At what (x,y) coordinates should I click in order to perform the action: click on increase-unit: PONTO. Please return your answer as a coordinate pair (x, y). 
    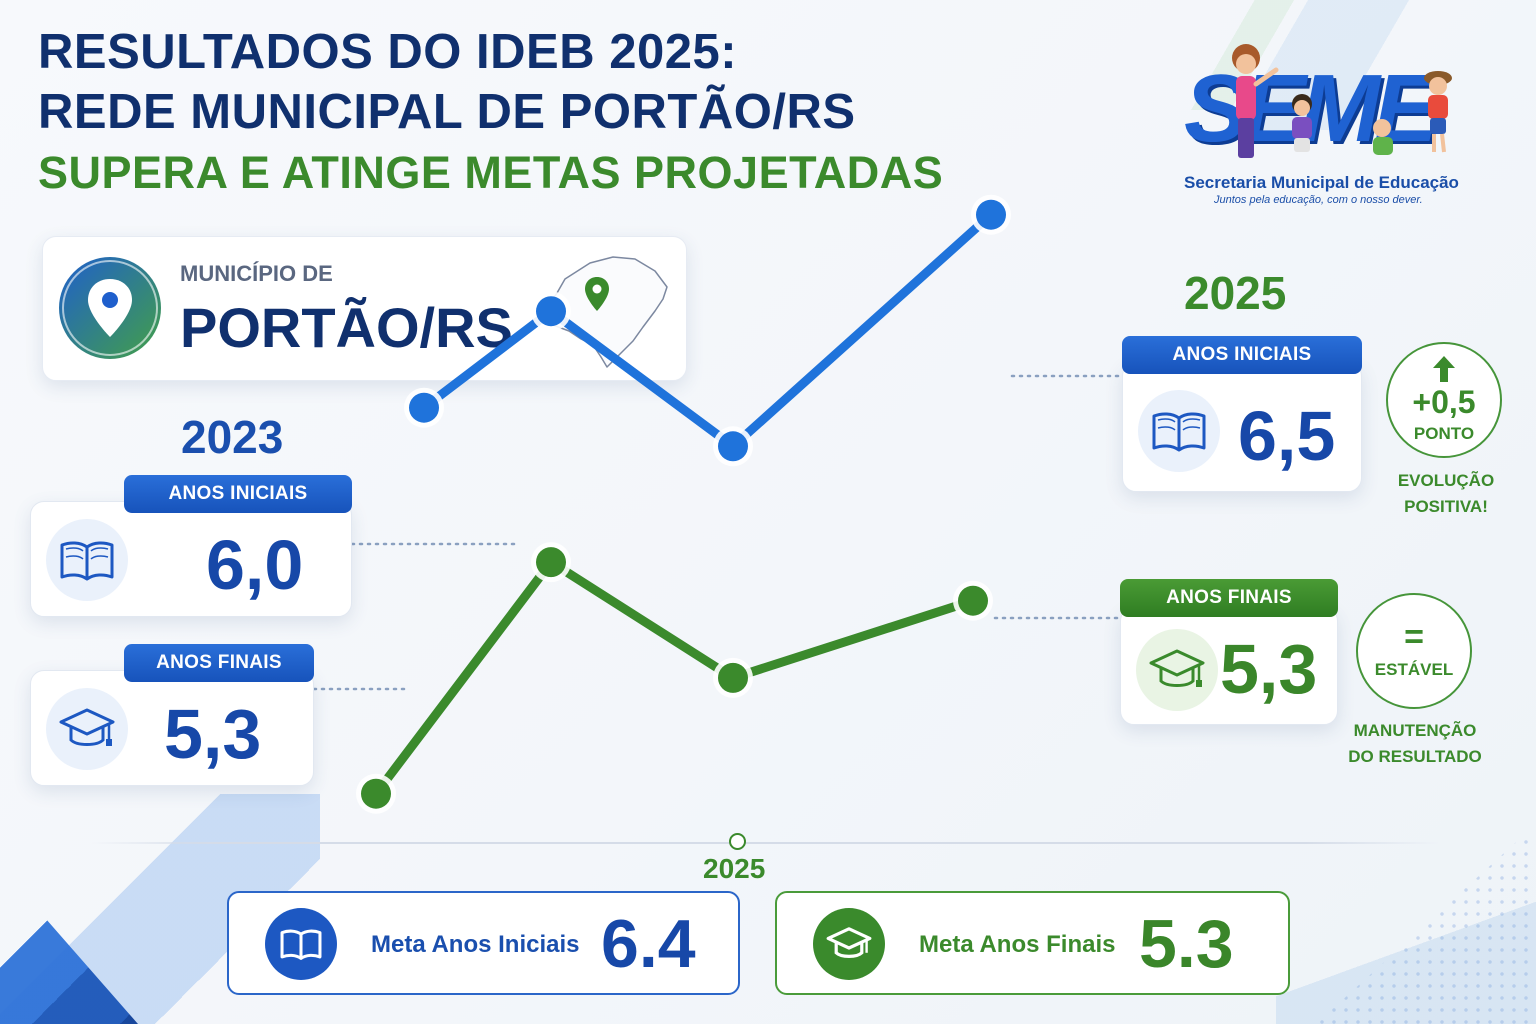
    Looking at the image, I should click on (1444, 433).